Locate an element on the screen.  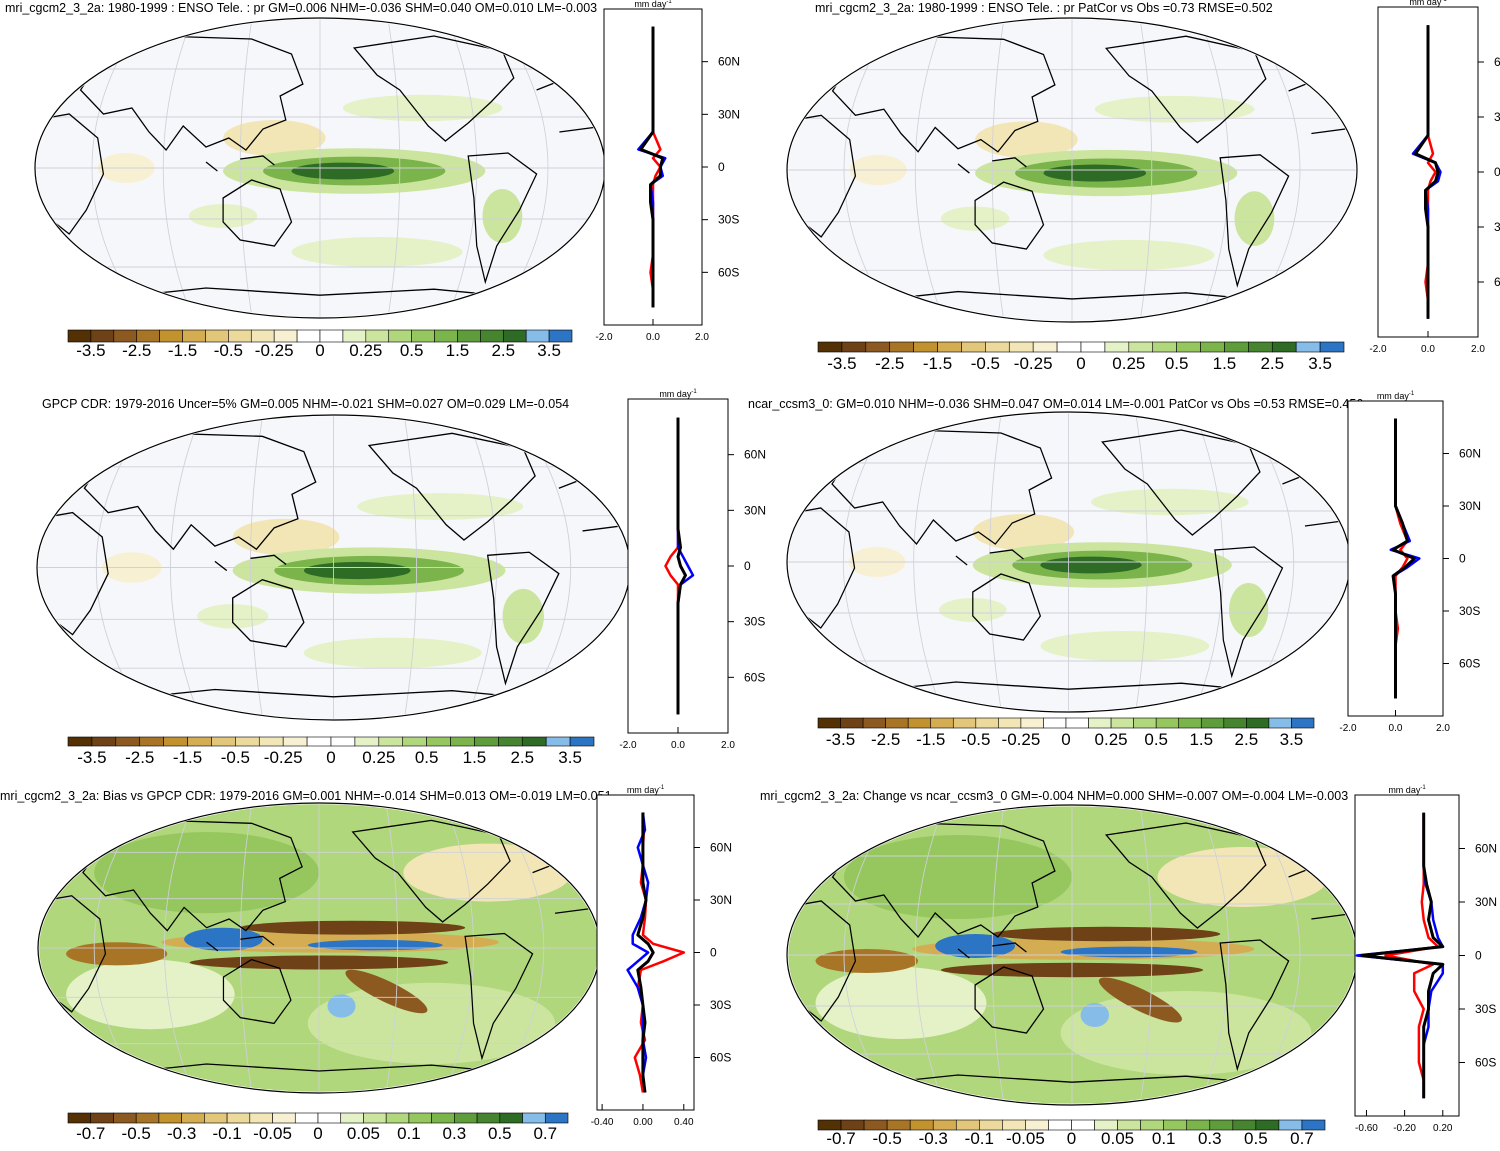
colorbar-label: -0.1 is located at coordinates (979, 1138).